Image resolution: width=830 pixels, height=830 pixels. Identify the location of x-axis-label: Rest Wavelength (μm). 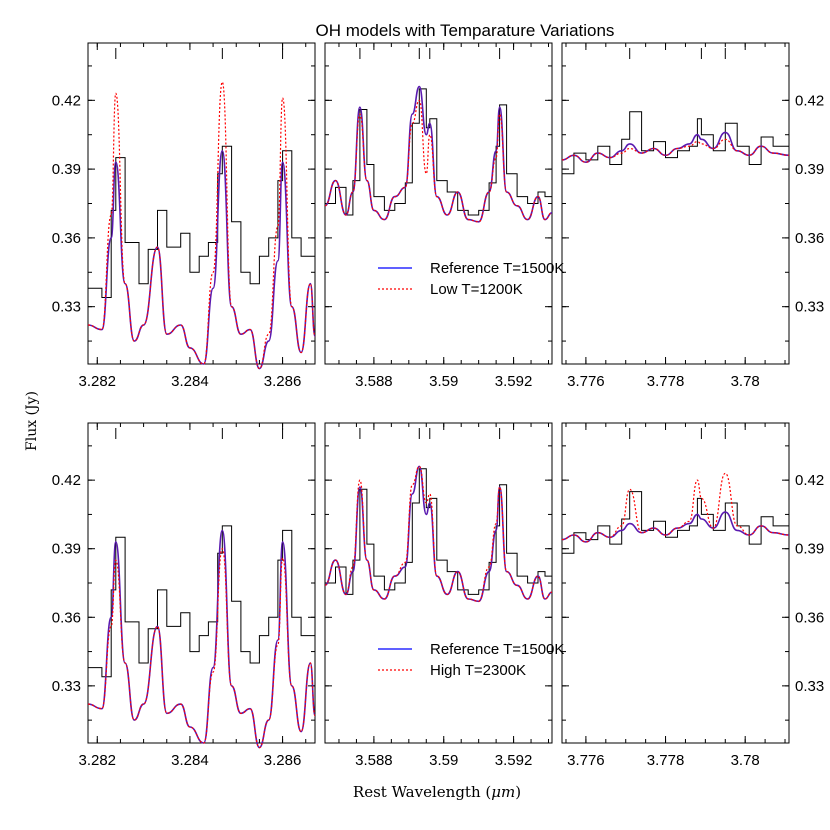
(437, 792).